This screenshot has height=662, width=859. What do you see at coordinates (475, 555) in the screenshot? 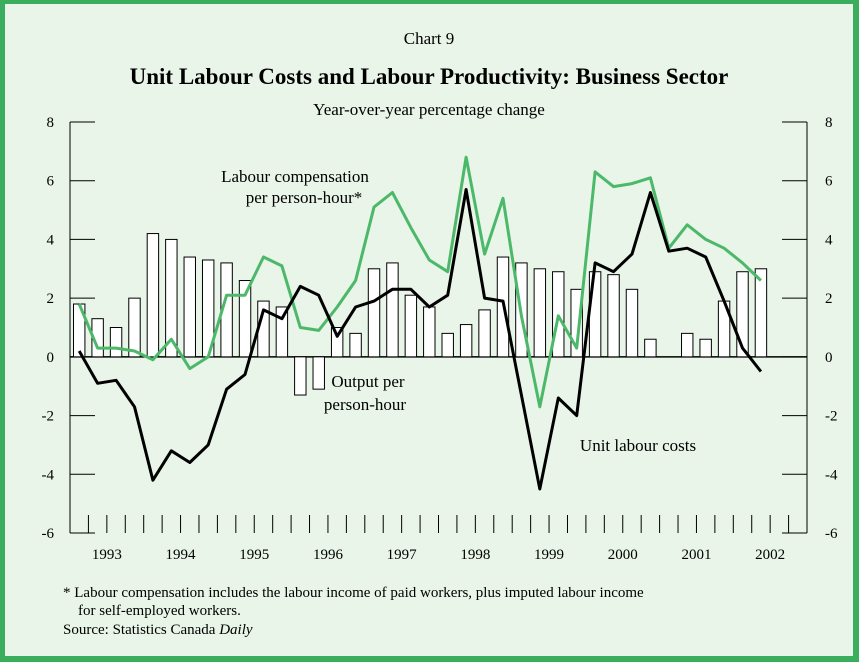
I see `x-year-label: 1998` at bounding box center [475, 555].